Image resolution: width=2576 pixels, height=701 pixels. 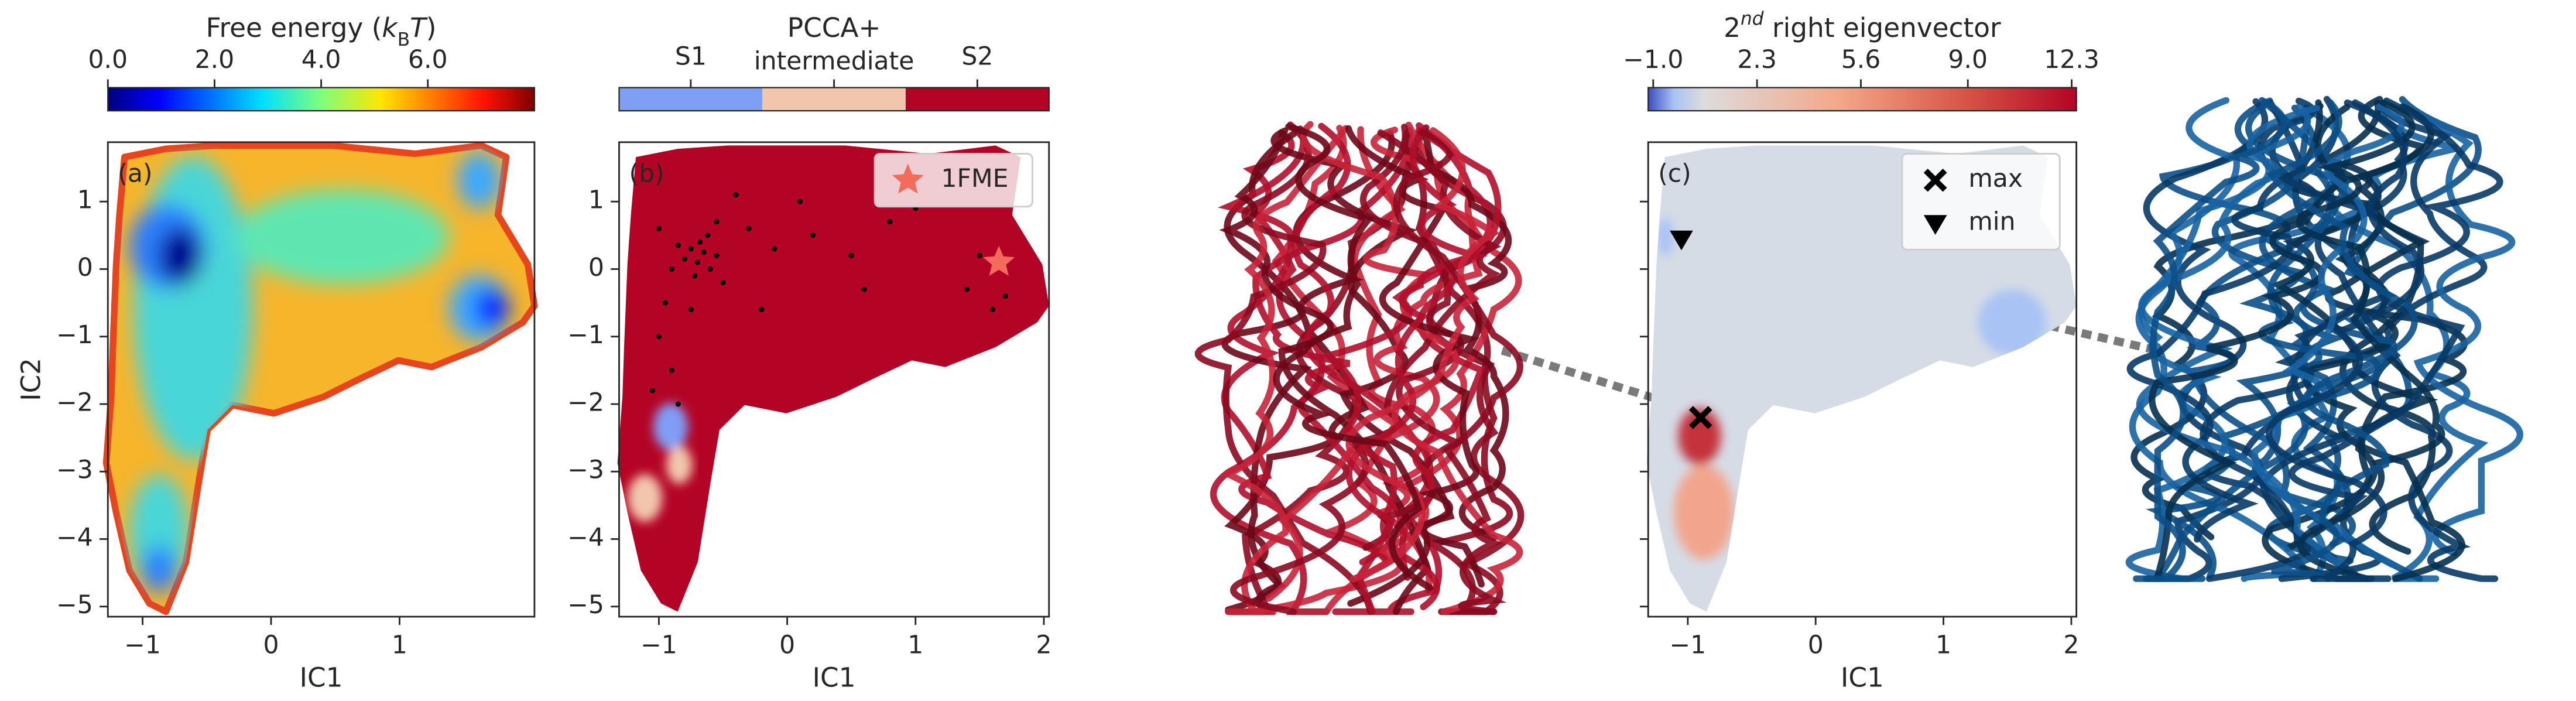 What do you see at coordinates (1732, 27) in the screenshot?
I see `colorbar-label-part: 2` at bounding box center [1732, 27].